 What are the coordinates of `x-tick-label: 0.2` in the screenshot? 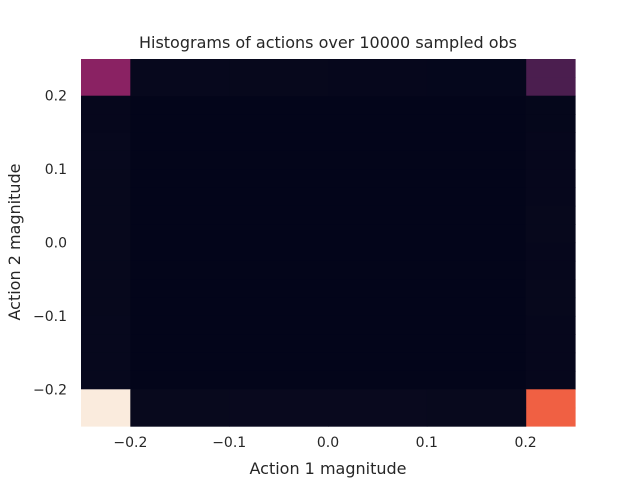 It's located at (525, 443).